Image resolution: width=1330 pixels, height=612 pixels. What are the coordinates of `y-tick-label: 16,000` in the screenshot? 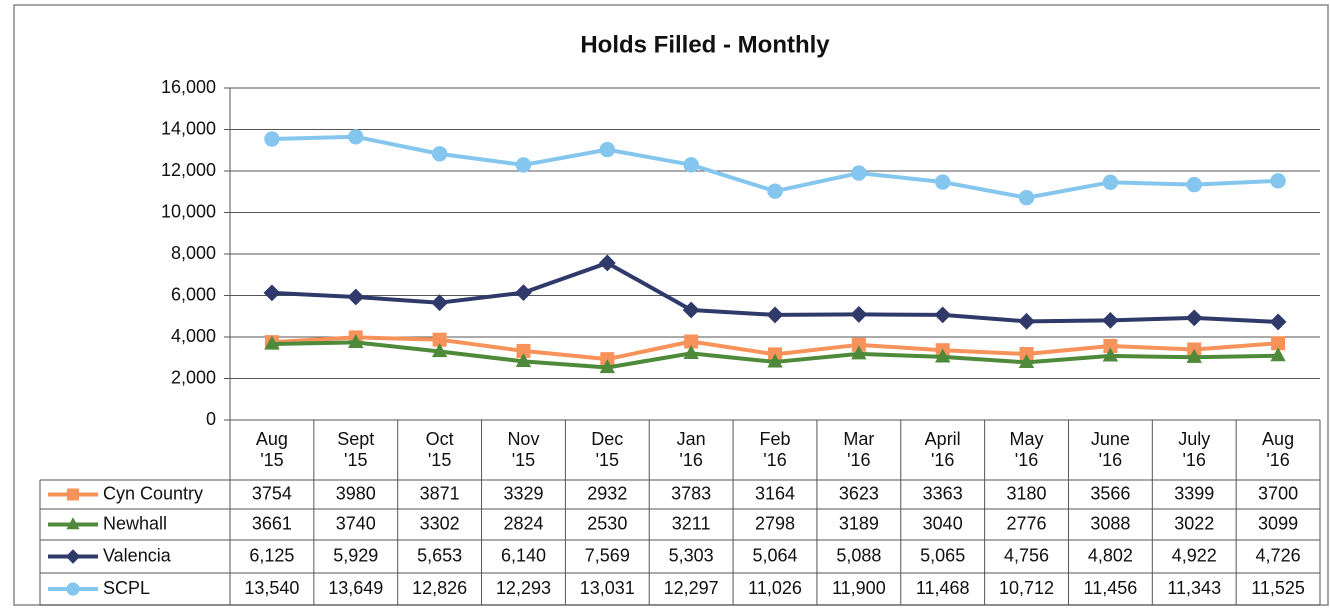 It's located at (188, 87).